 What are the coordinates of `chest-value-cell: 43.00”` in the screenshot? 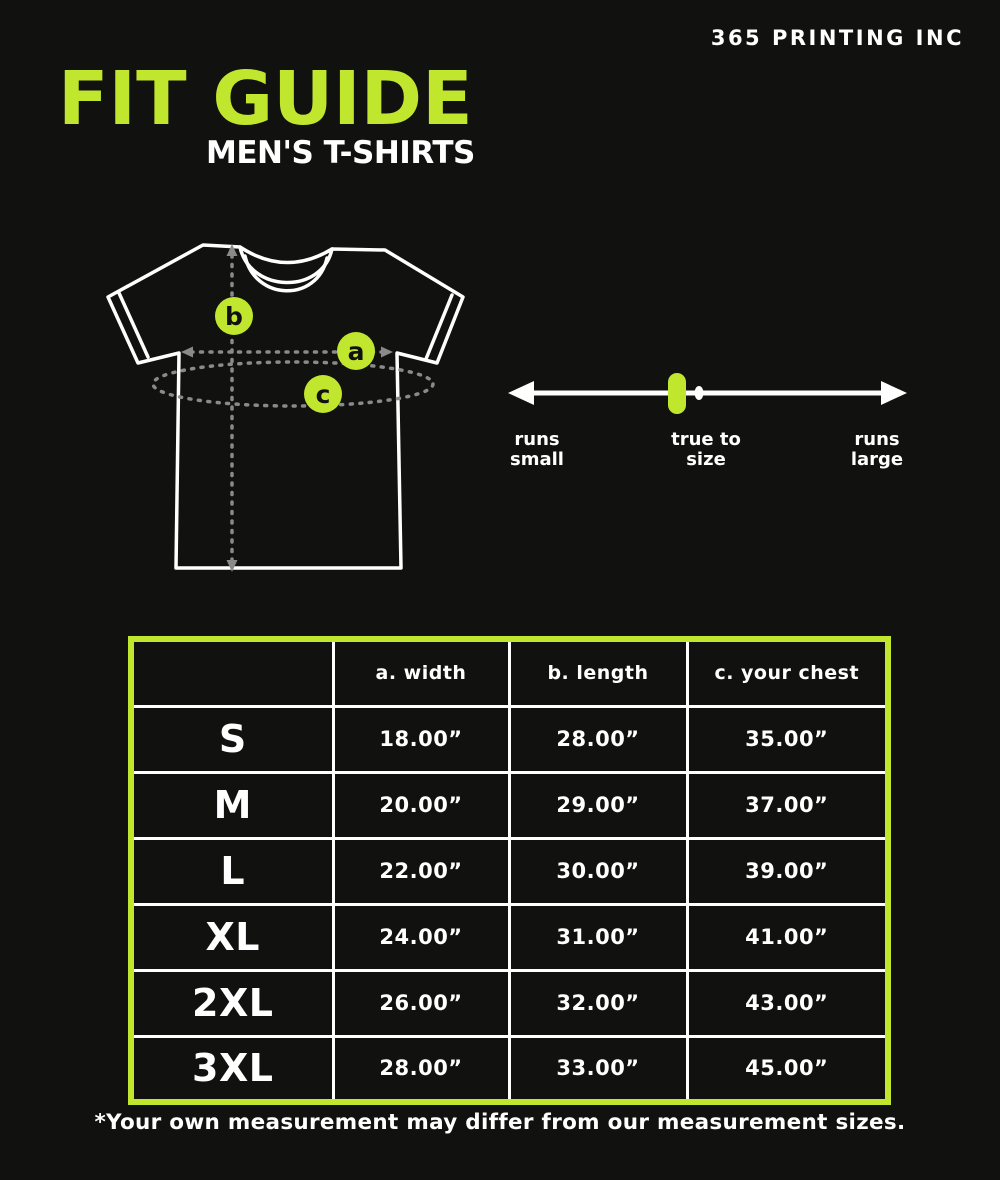 It's located at (787, 1003).